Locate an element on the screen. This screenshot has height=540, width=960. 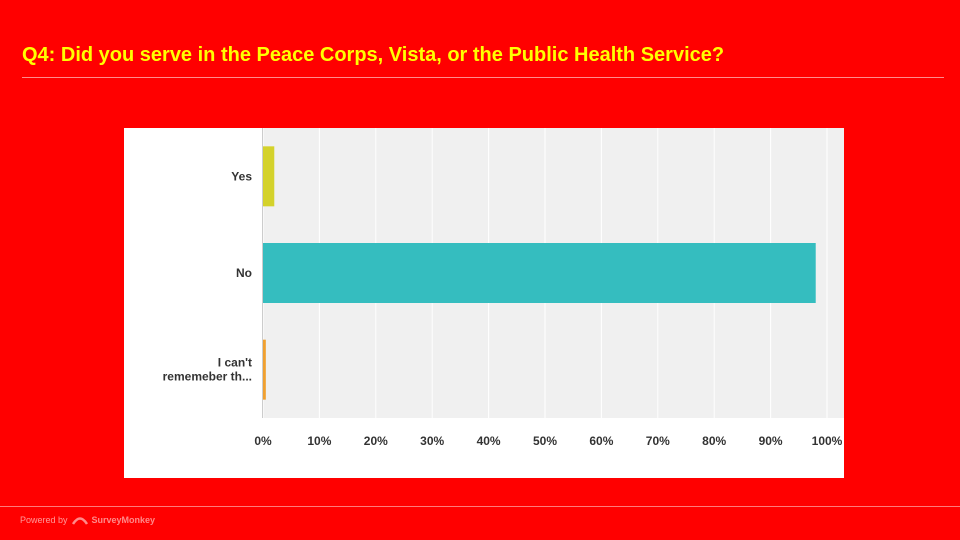
x-tick-label: 90% is located at coordinates (771, 441).